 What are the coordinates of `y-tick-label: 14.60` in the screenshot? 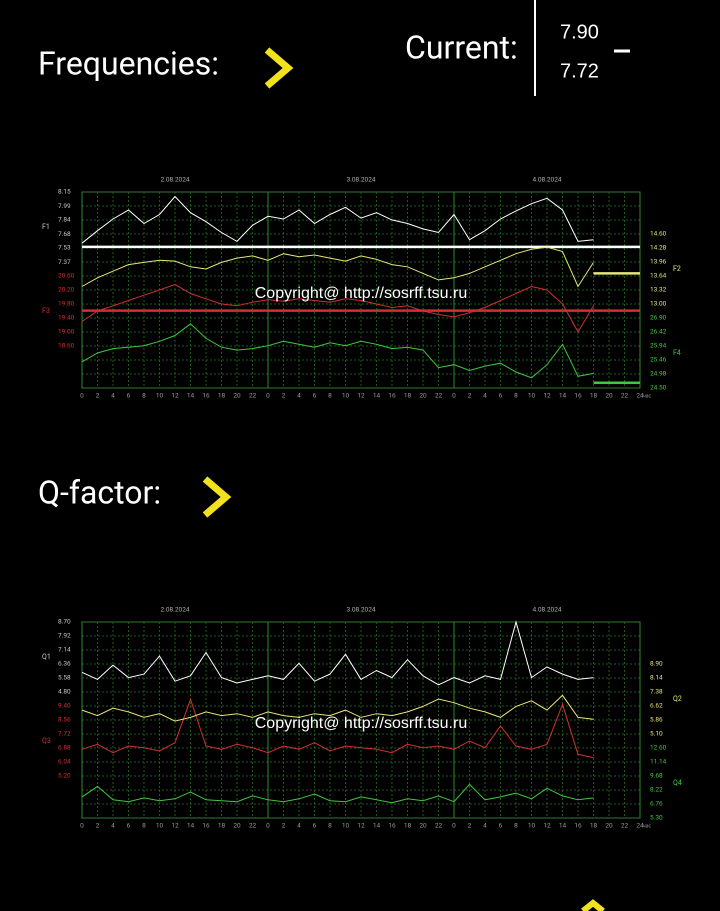 It's located at (658, 234).